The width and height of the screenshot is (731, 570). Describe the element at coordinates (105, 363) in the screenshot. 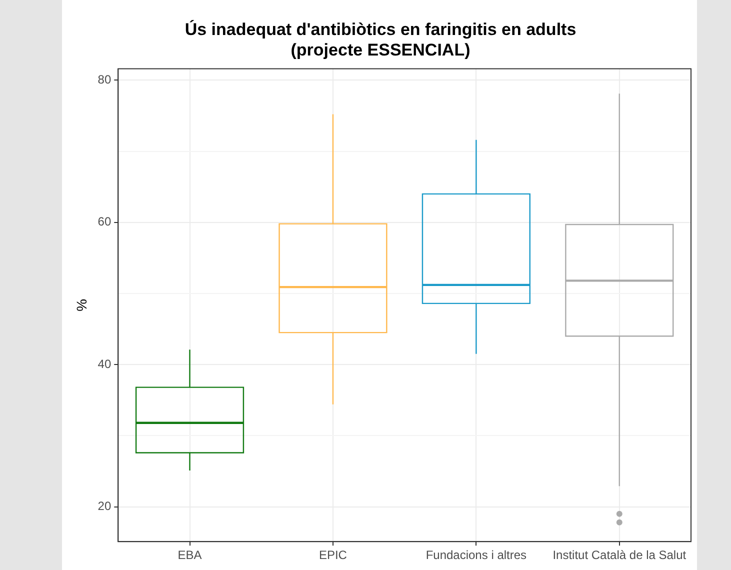

I see `y-tick-label: 40` at that location.